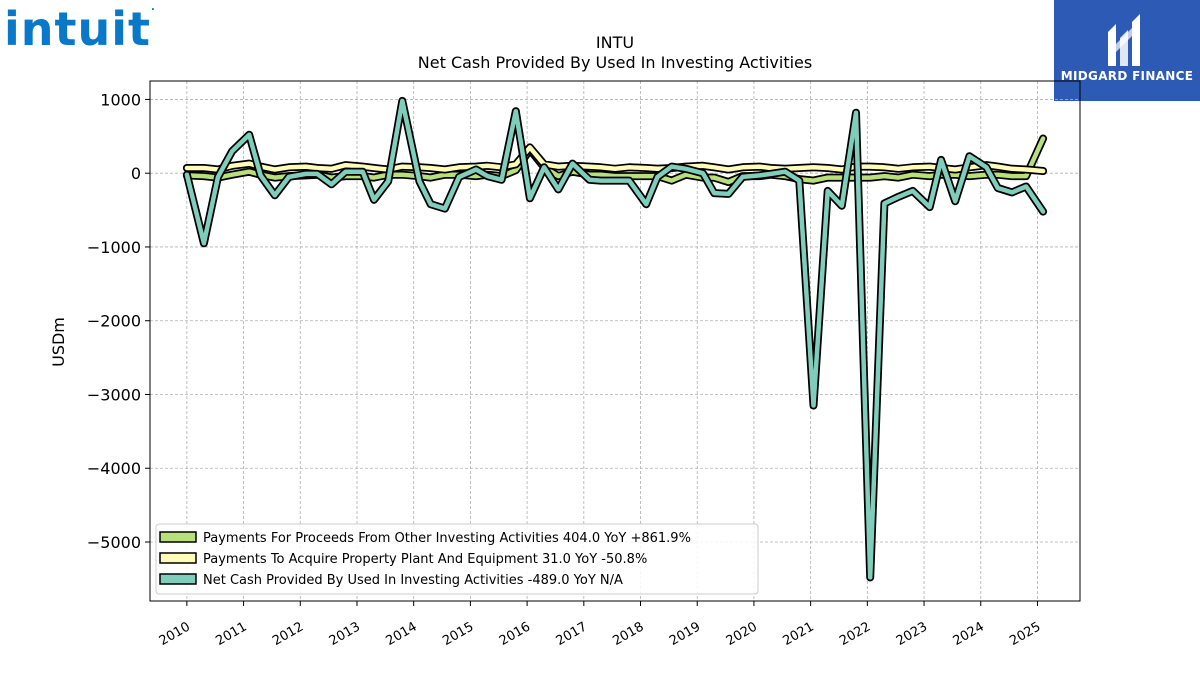  Describe the element at coordinates (1025, 634) in the screenshot. I see `x-tick-label: 2025` at that location.